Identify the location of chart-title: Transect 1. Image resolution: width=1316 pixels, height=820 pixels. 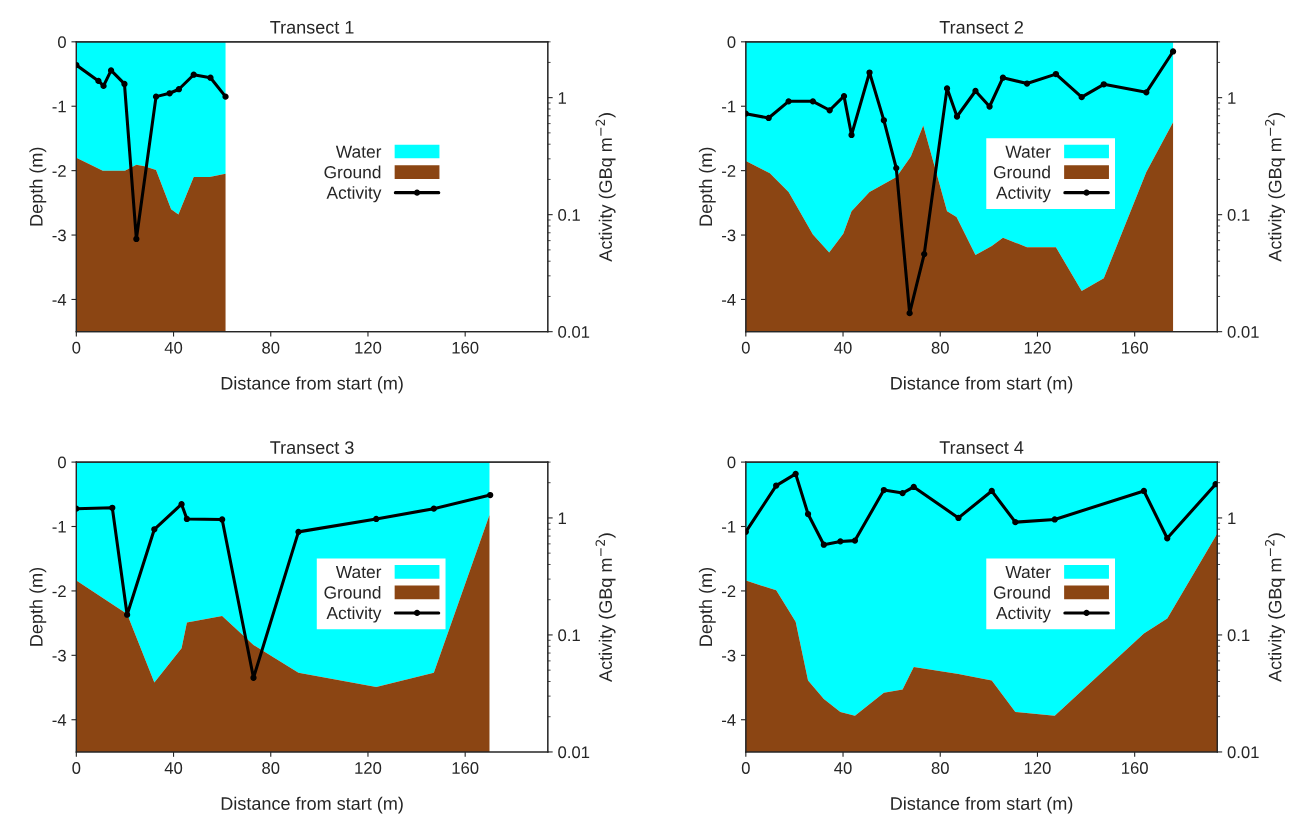
(312, 27).